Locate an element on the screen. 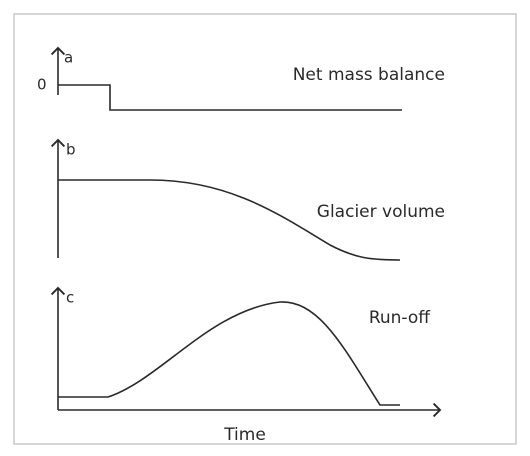 The height and width of the screenshot is (456, 530). panel-letter: c is located at coordinates (70, 298).